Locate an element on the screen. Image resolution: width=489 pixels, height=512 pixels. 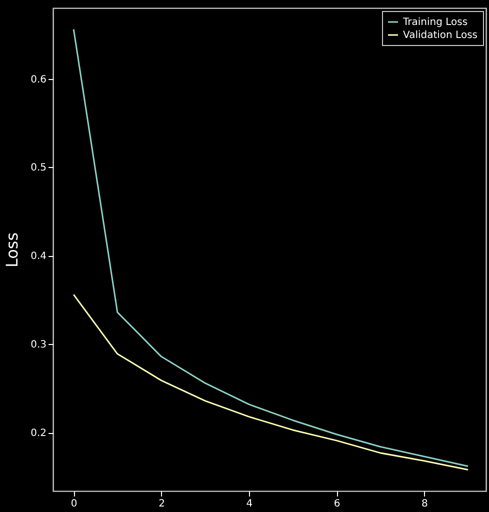
legend-label: Training Loss is located at coordinates (435, 22).